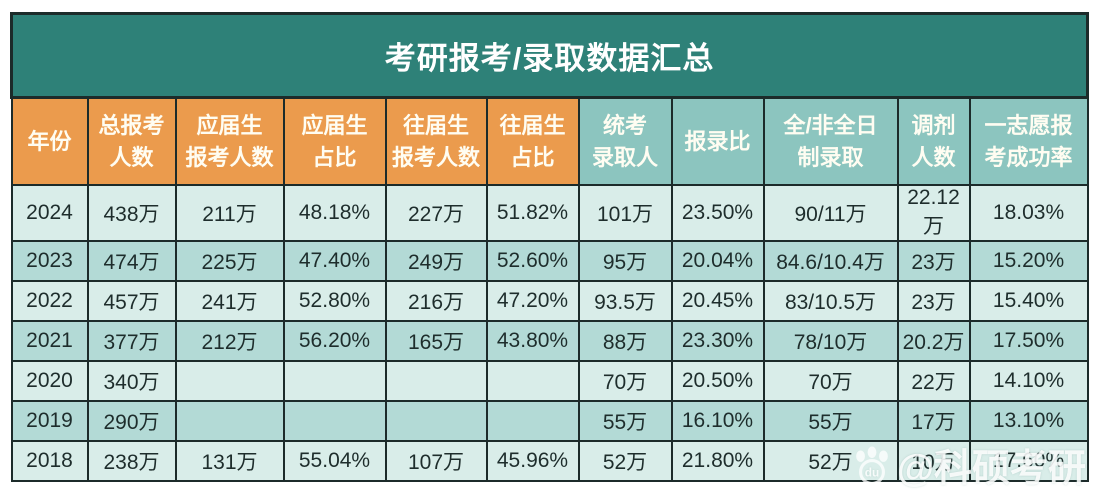 This screenshot has height=500, width=1096. I want to click on data-cell: 43.80%, so click(532, 341).